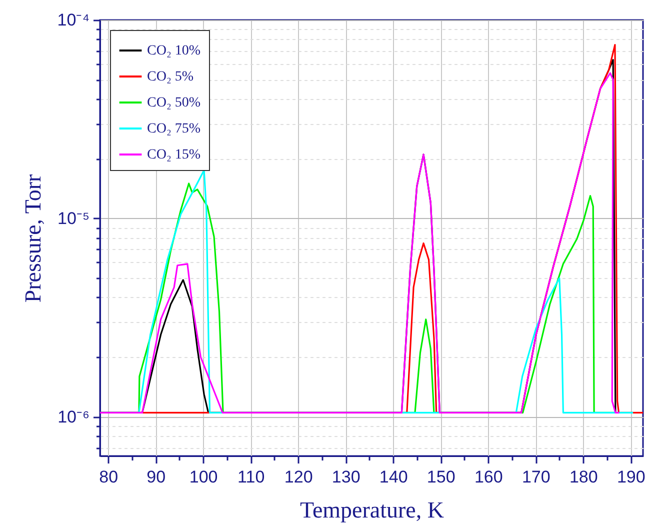  Describe the element at coordinates (33, 238) in the screenshot. I see `y-axis-title: Pressure, Torr` at that location.